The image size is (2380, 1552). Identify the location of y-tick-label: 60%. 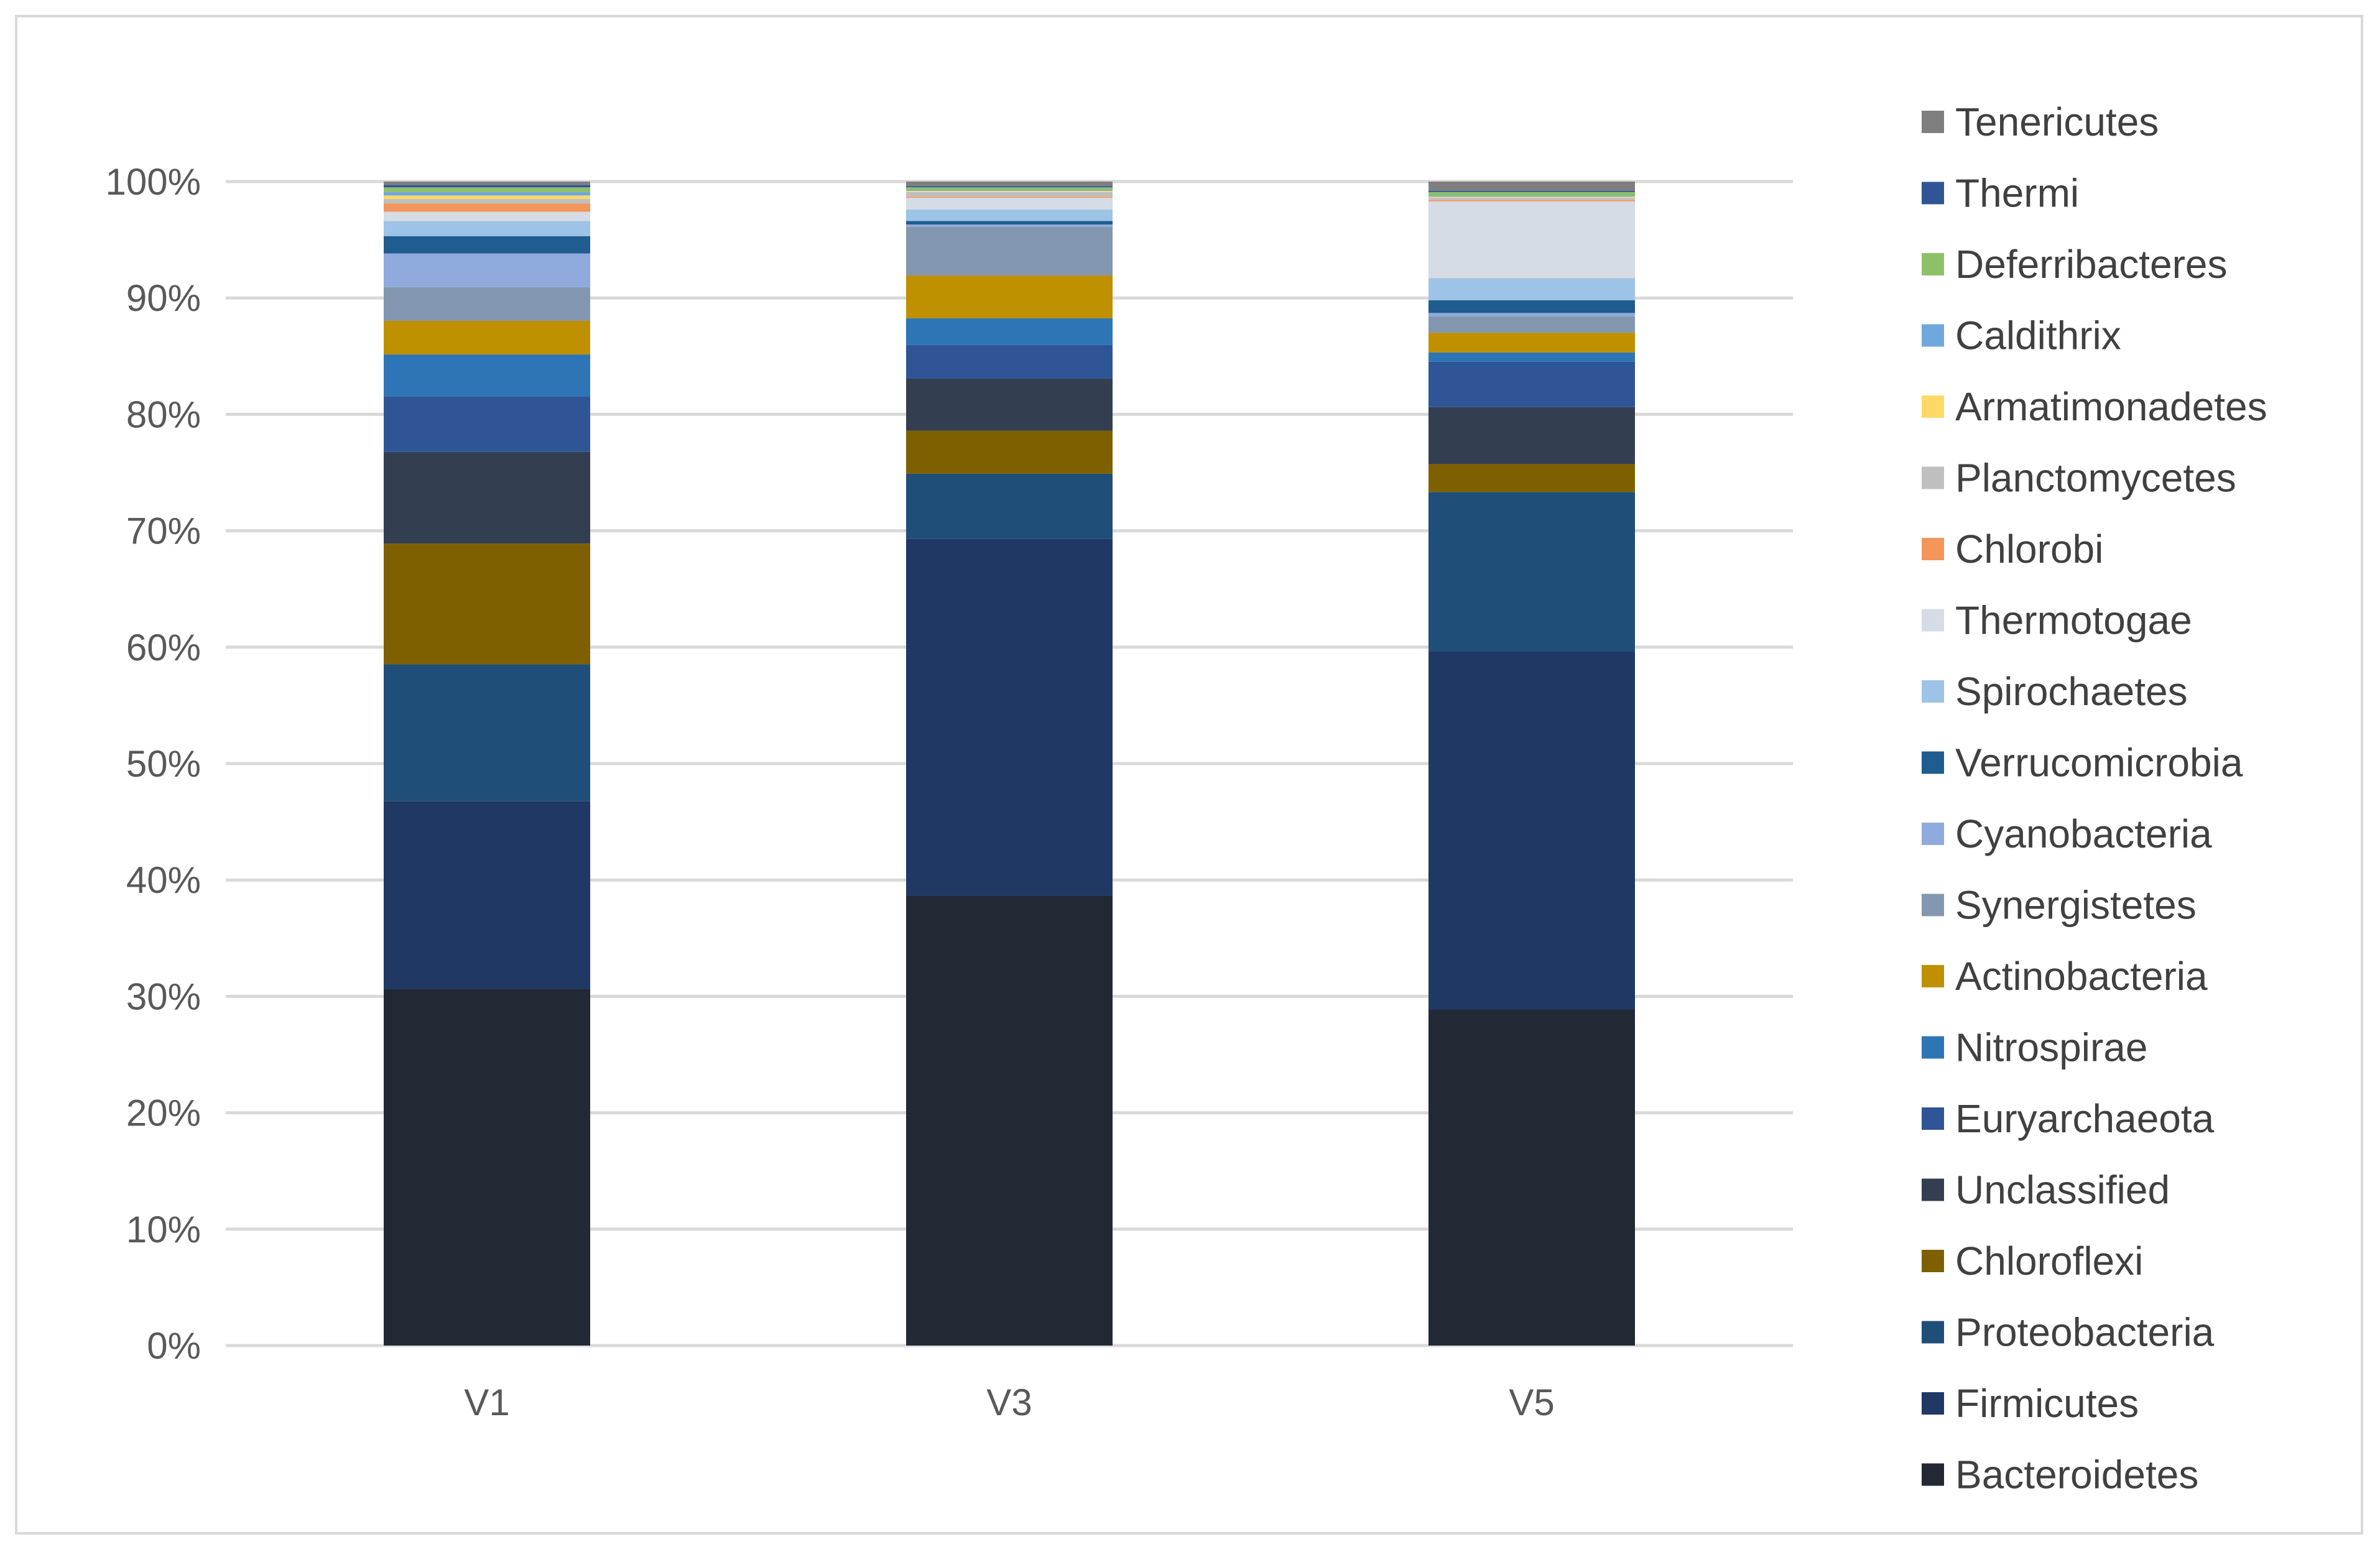
(163, 647).